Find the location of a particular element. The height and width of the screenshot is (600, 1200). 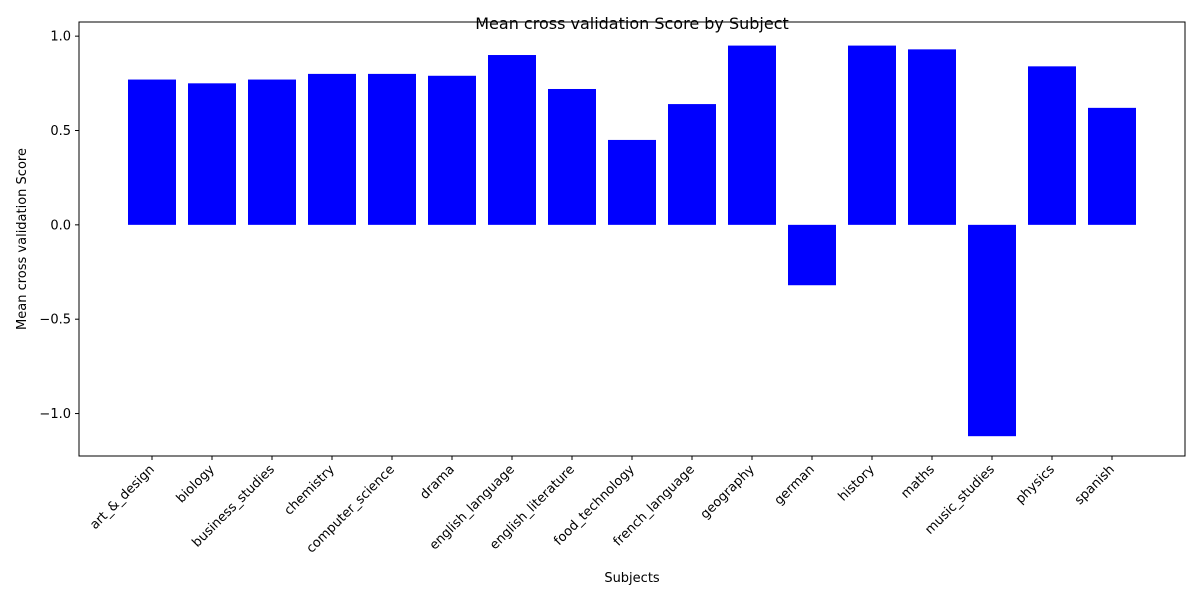

bar-physics is located at coordinates (1052, 145).